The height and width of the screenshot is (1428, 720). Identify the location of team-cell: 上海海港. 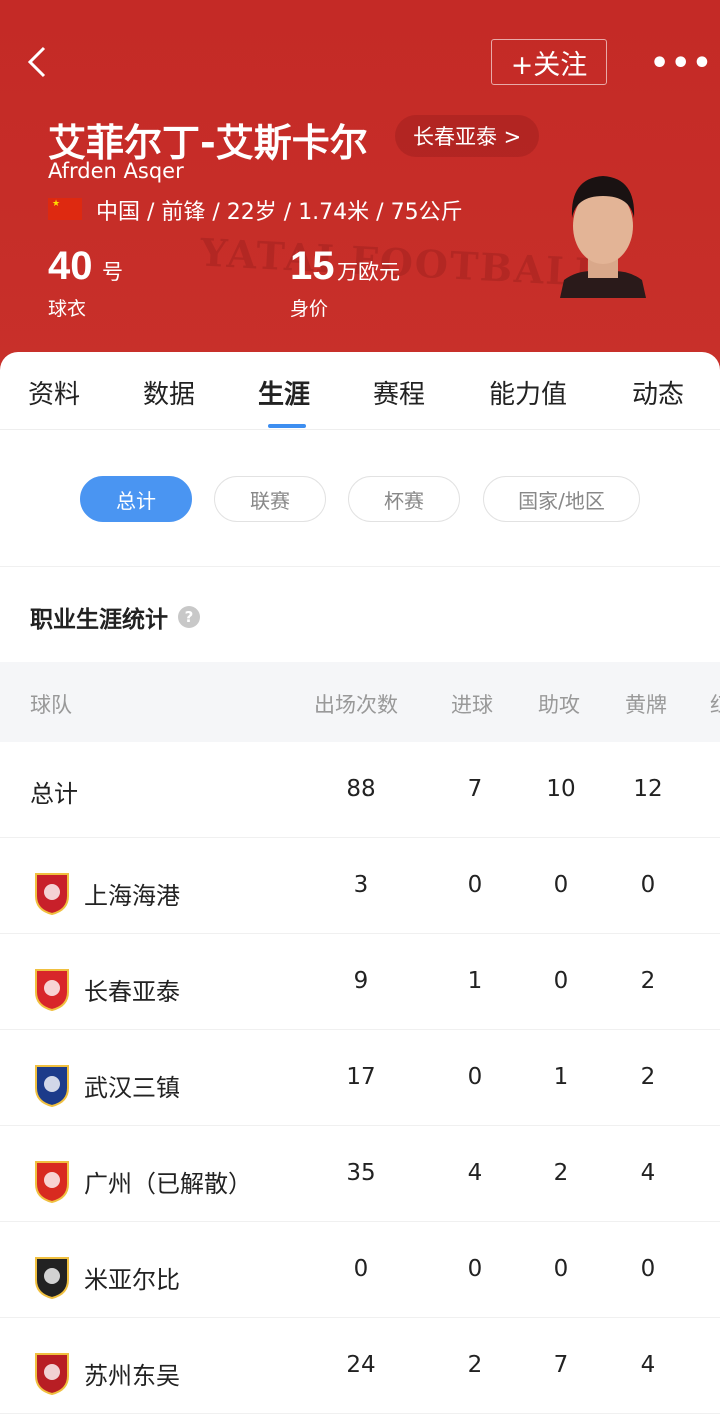
(105, 893).